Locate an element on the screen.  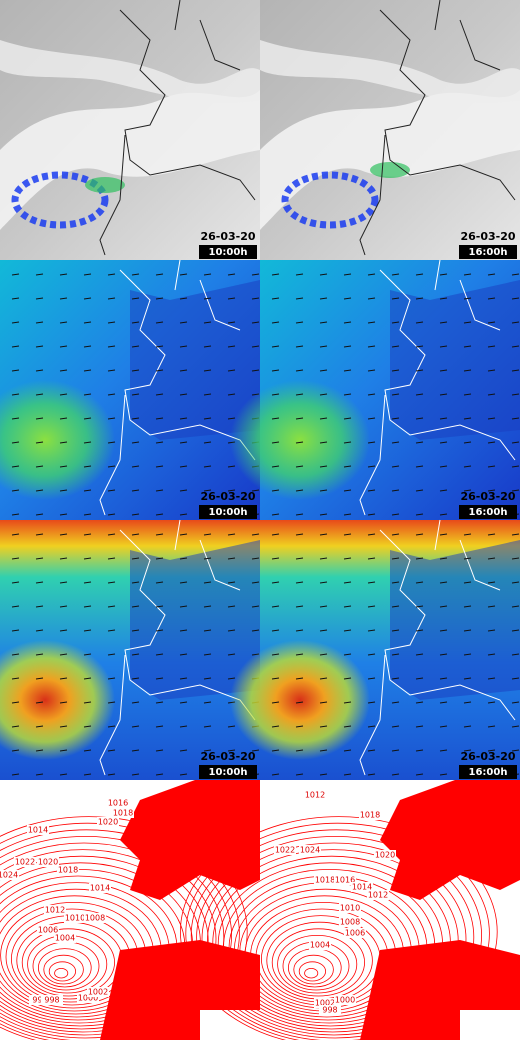
isobar-label: 1018 is located at coordinates (68, 870).